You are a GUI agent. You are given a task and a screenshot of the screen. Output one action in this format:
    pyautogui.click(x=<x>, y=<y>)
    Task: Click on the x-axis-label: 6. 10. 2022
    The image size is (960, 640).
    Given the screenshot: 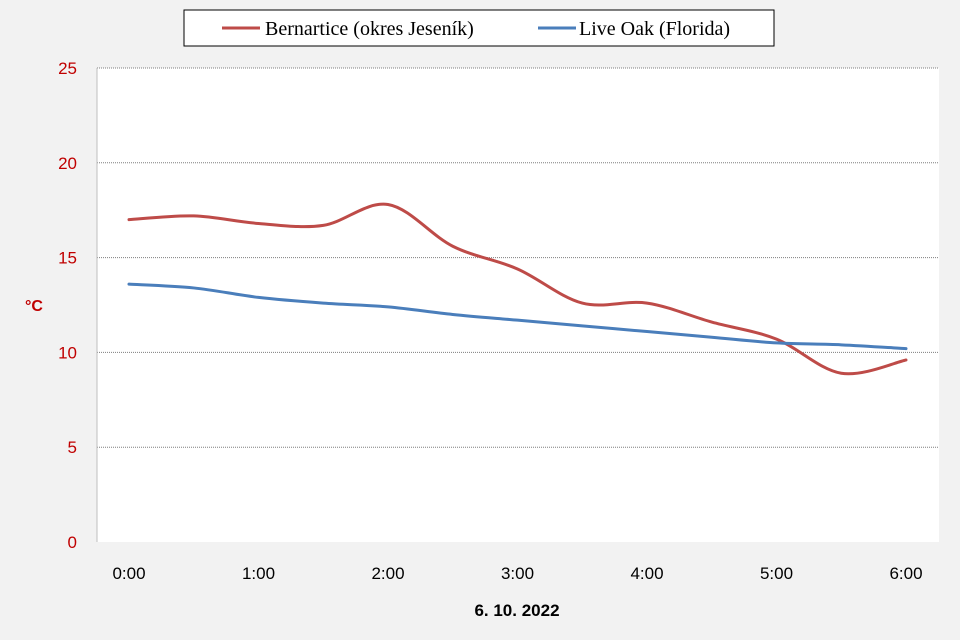 What is the action you would take?
    pyautogui.click(x=516, y=610)
    